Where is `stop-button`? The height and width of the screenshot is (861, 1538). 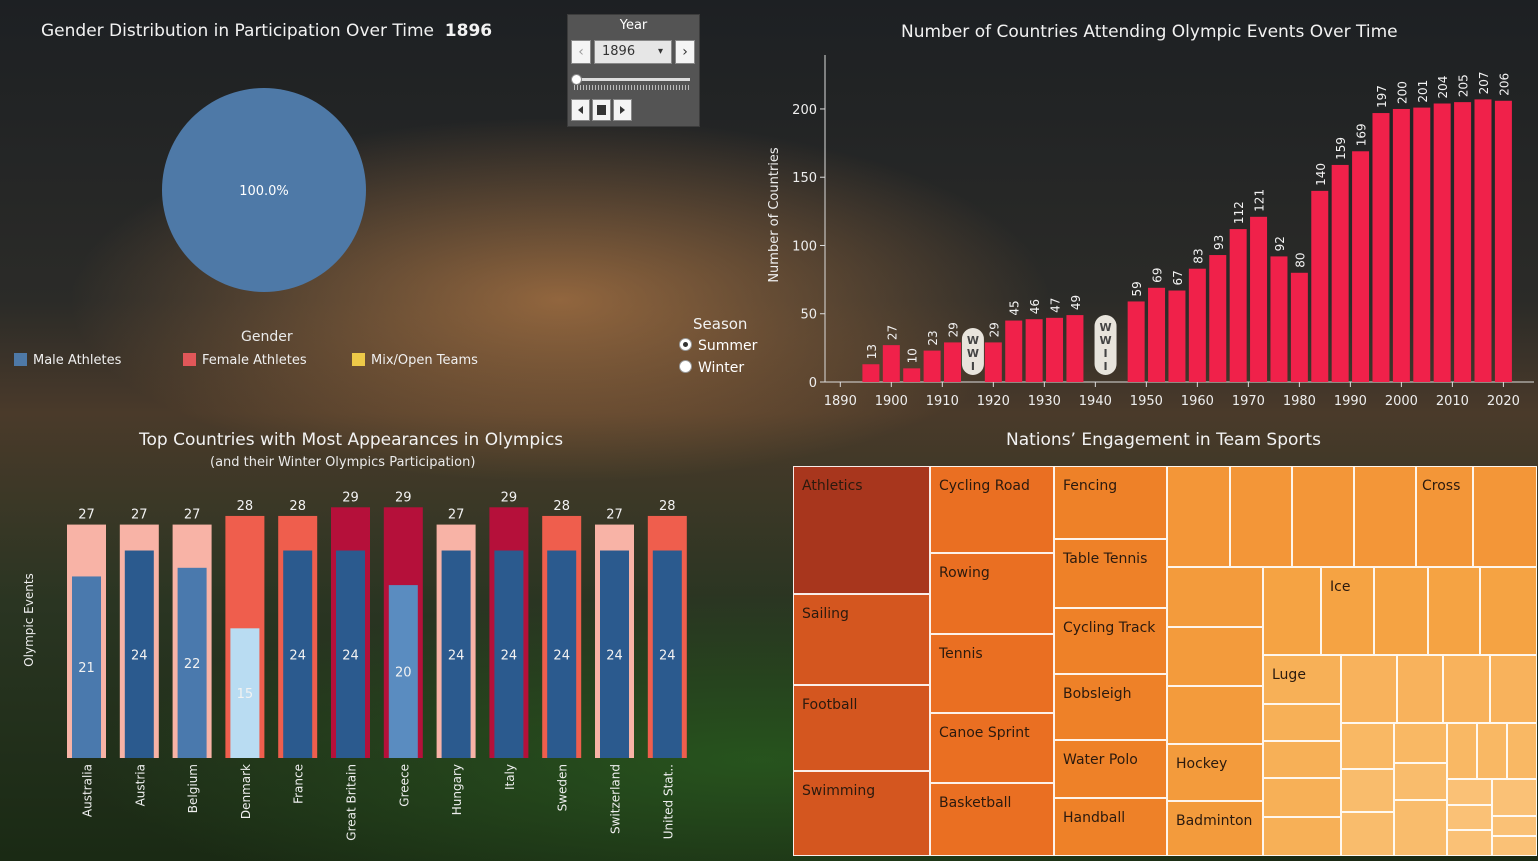
stop-button is located at coordinates (601, 110).